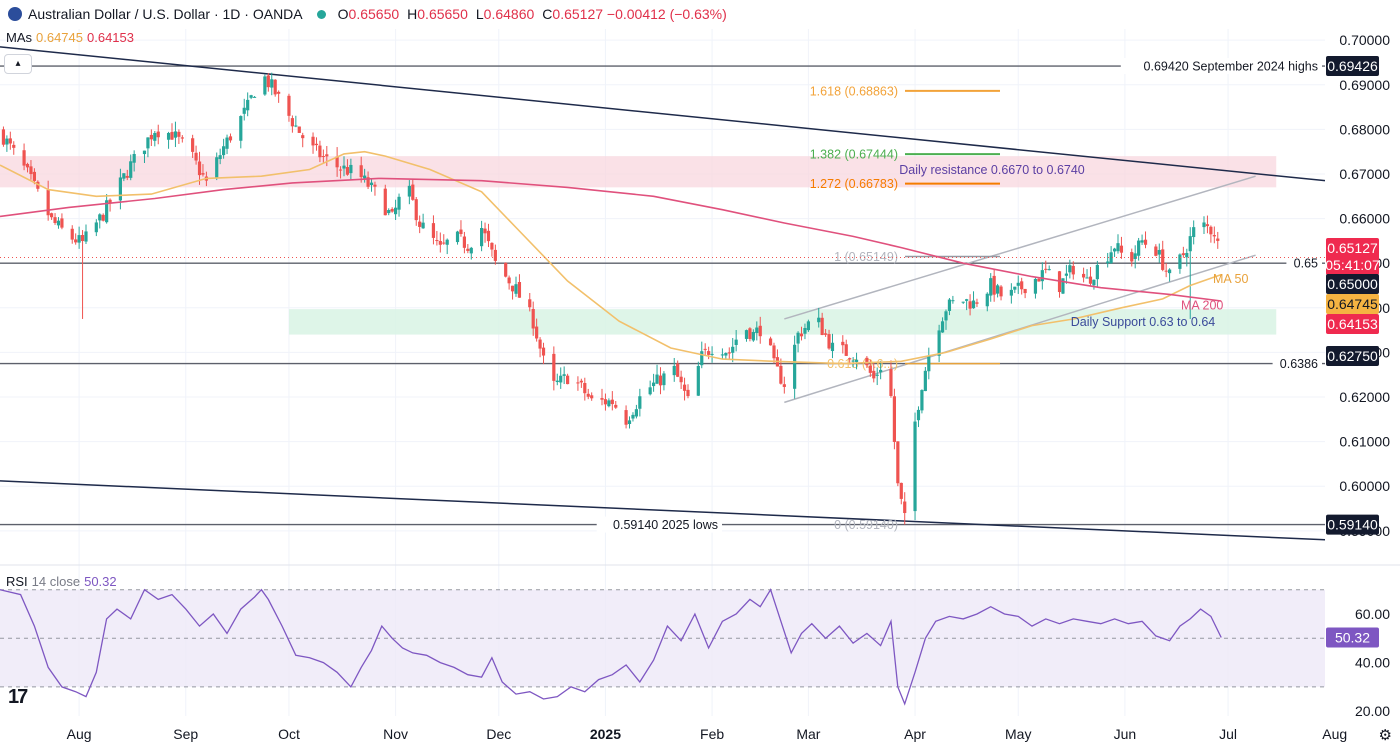  I want to click on lower-downtrend-line, so click(663, 510).